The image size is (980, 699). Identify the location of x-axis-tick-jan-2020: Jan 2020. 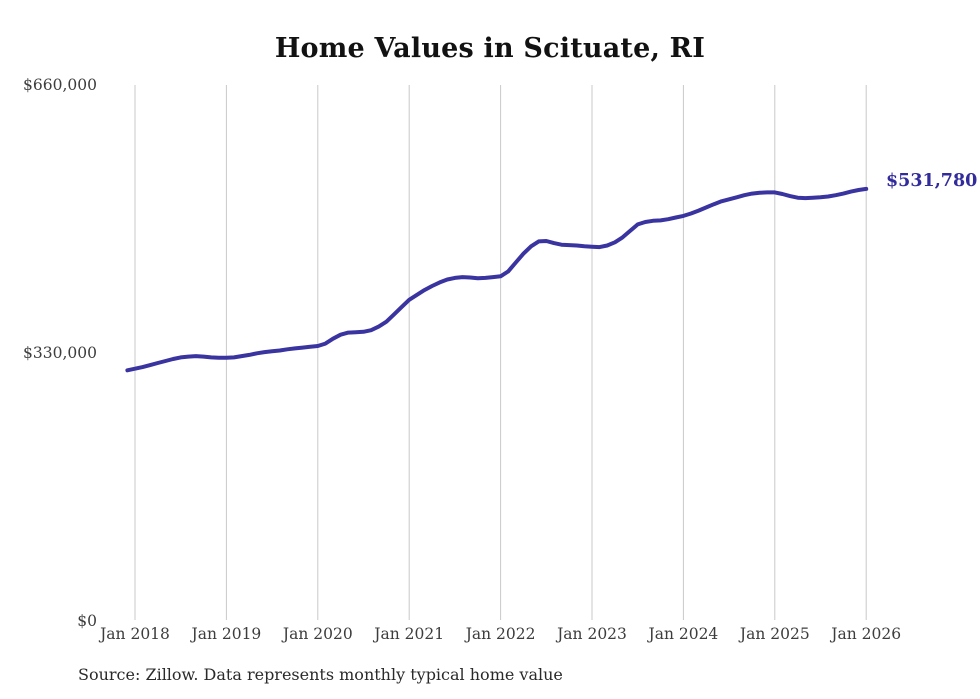
(317, 634).